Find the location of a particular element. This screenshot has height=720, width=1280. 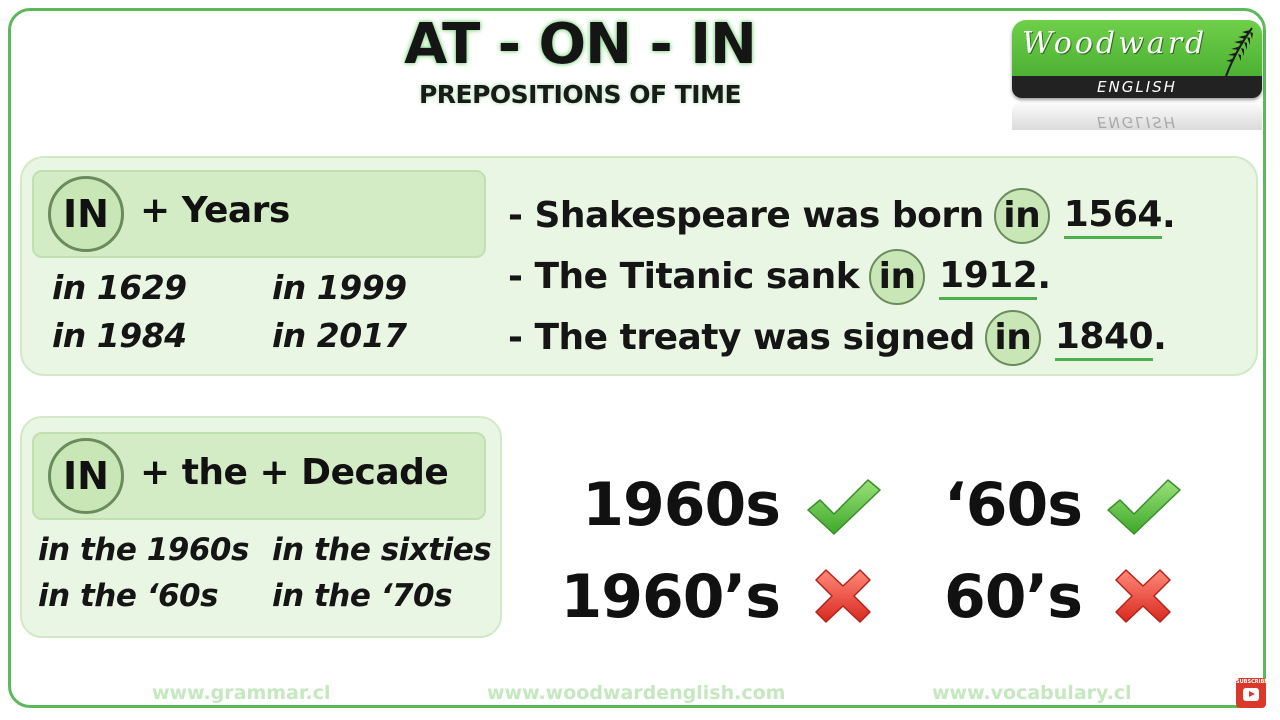

logo-name: Woodward is located at coordinates (1115, 43).